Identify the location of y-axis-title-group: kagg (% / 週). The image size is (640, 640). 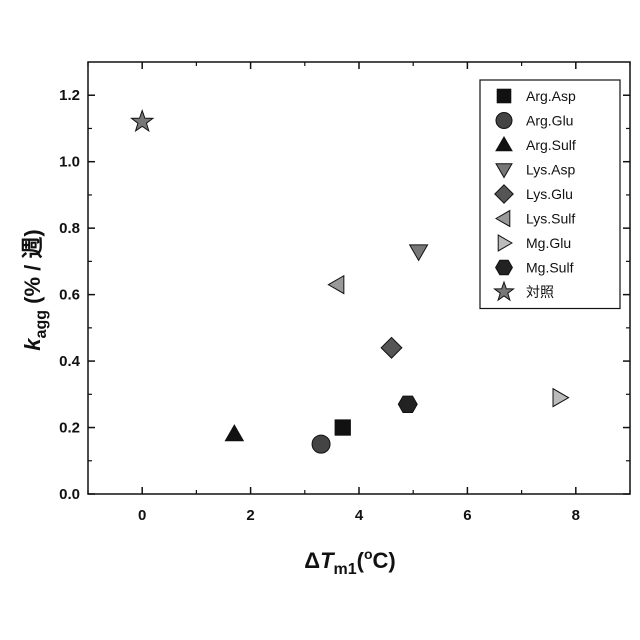
(35, 289).